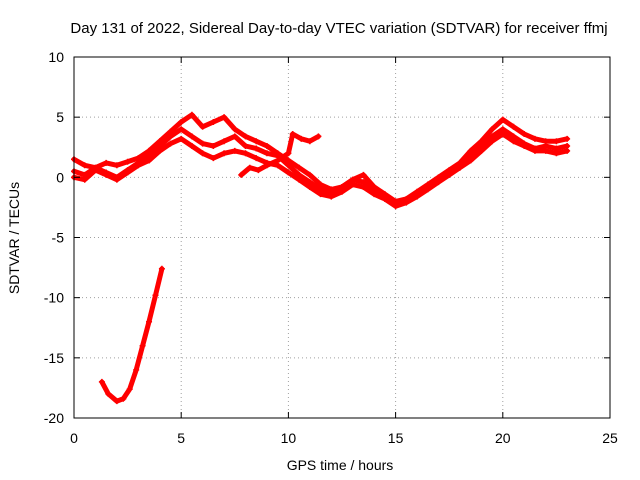 Image resolution: width=640 pixels, height=480 pixels. What do you see at coordinates (60, 177) in the screenshot?
I see `y-tick-label: 0` at bounding box center [60, 177].